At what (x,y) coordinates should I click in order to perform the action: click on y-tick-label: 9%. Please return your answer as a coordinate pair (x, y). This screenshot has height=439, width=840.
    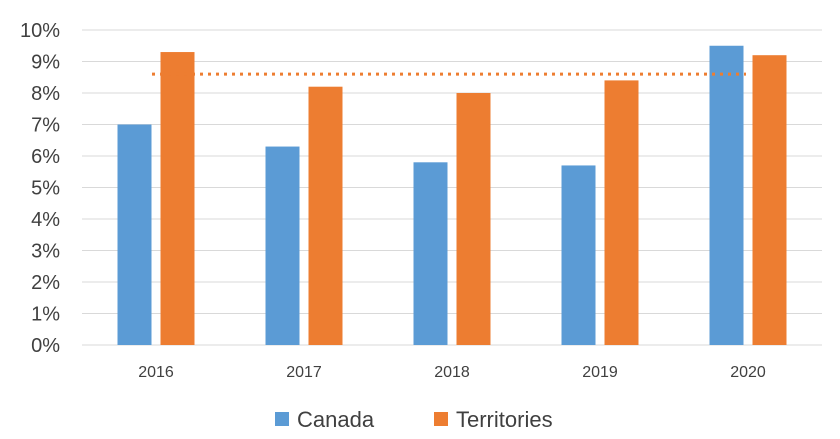
    Looking at the image, I should click on (45, 63).